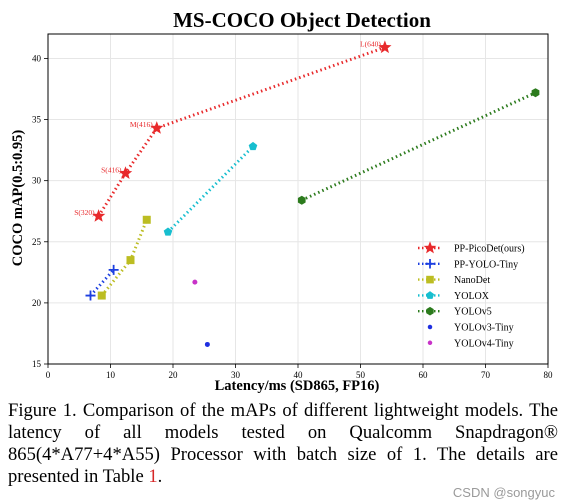  Describe the element at coordinates (484, 328) in the screenshot. I see `legend-label-yolov3-tiny: YOLOv3-Tiny` at that location.